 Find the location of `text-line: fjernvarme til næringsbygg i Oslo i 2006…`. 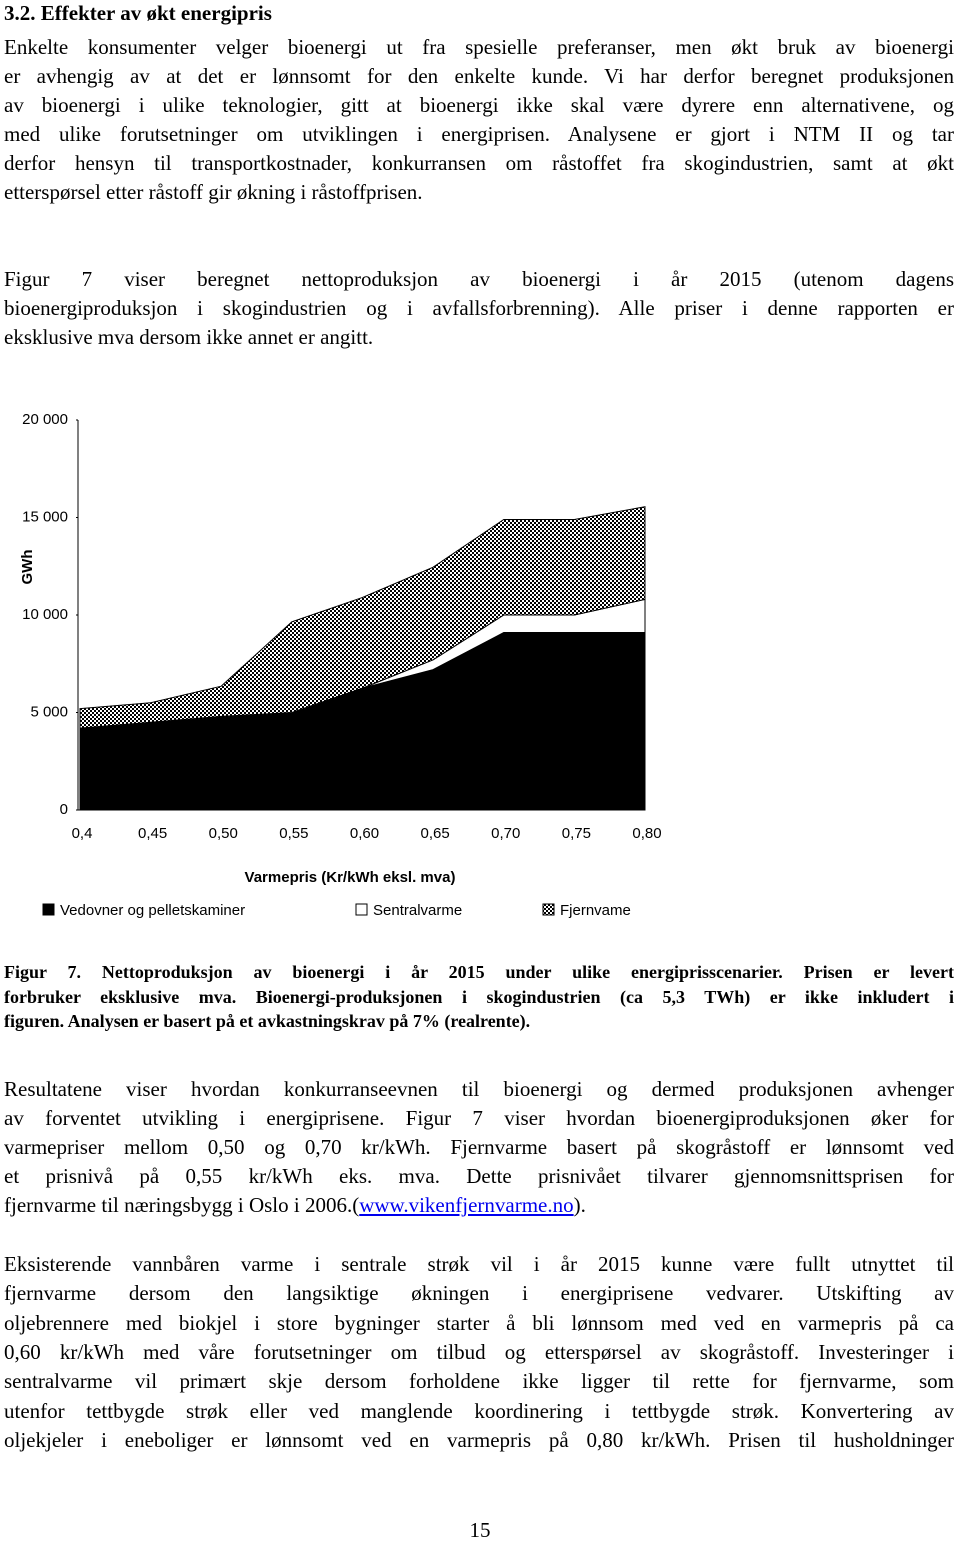

text-line: fjernvarme til næringsbygg i Oslo i 2006… is located at coordinates (479, 1205).